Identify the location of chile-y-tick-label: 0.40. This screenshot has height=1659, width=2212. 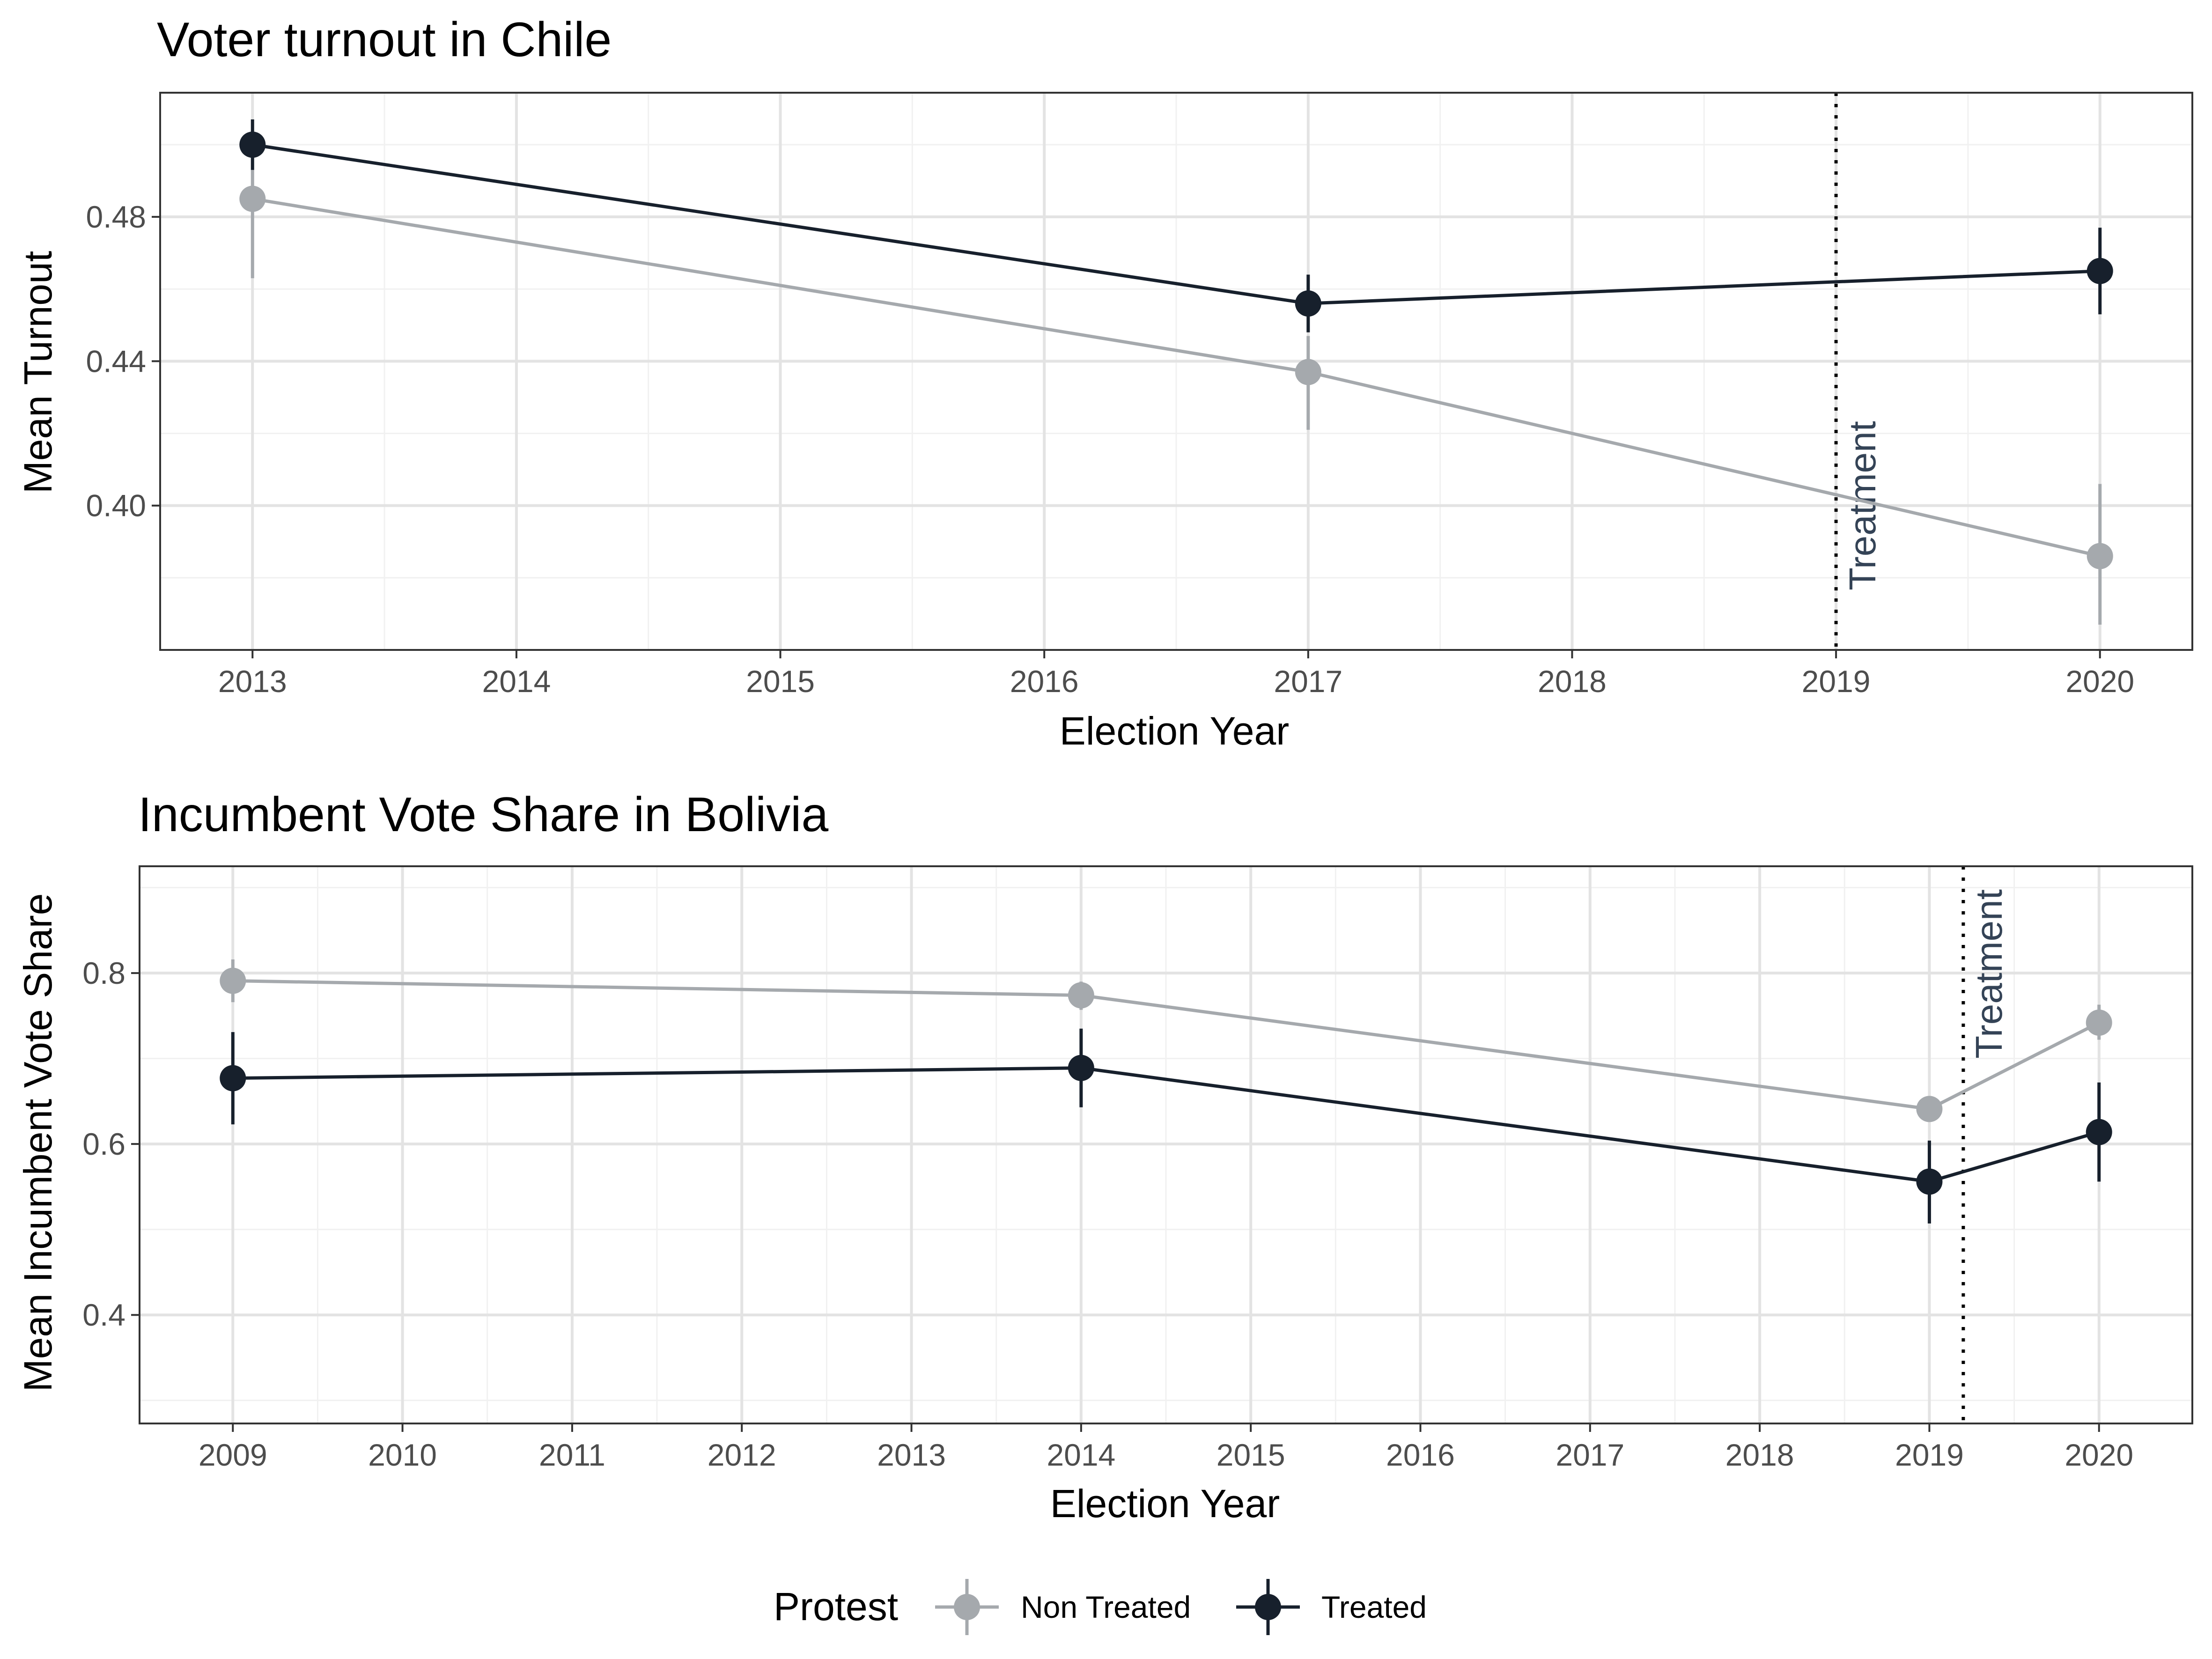
(116, 506).